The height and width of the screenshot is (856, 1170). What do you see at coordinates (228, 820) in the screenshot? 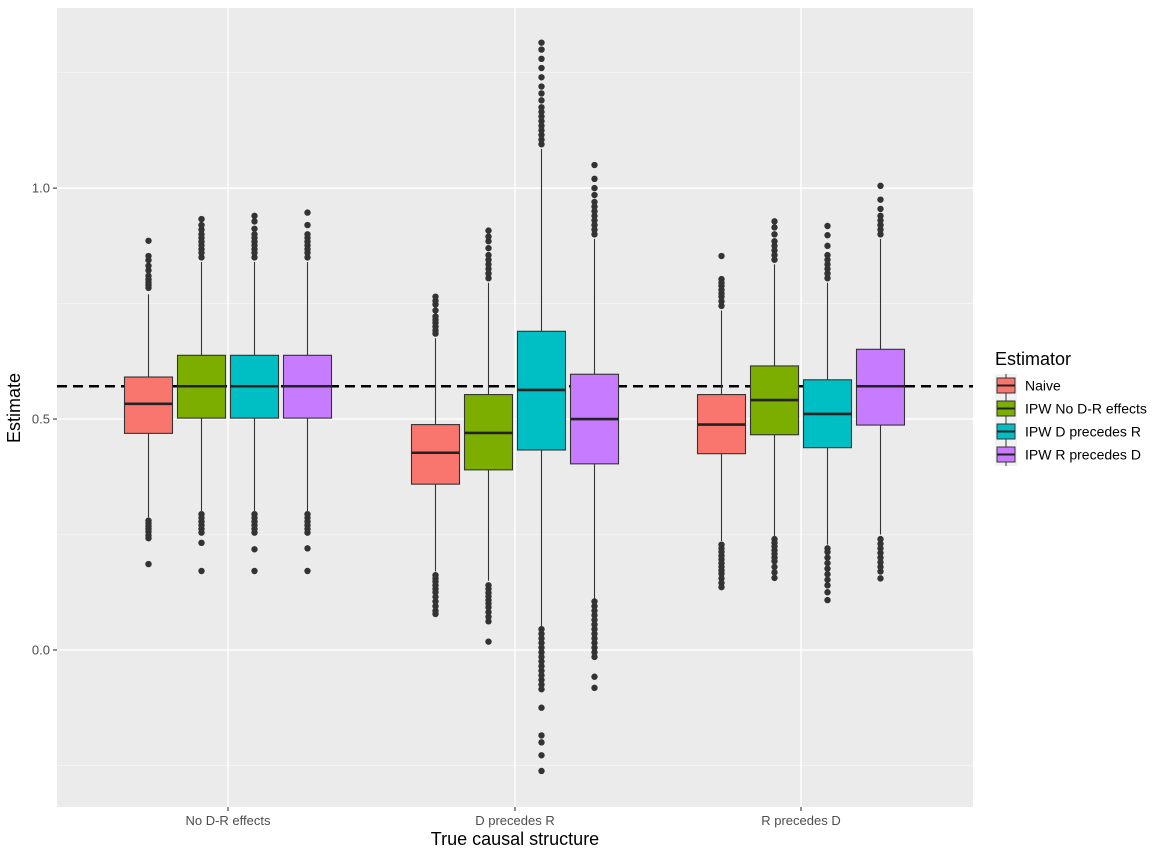
I see `x-tick-label: No D-R effects` at bounding box center [228, 820].